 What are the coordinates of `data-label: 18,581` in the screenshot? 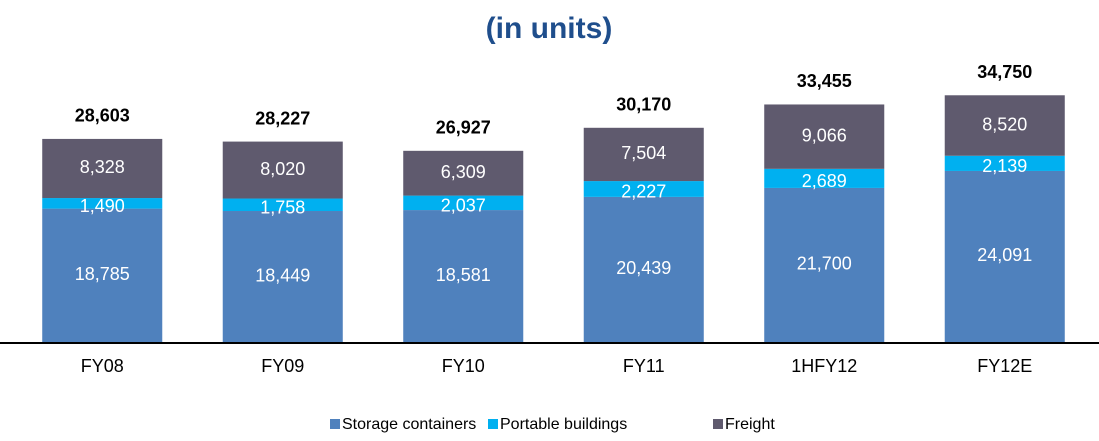 It's located at (463, 275).